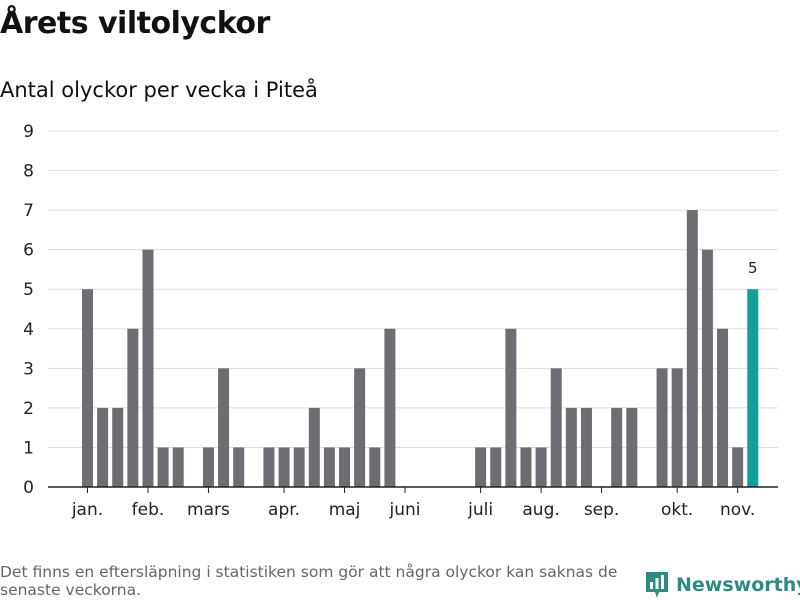 This screenshot has width=800, height=600. I want to click on y-tick-label: 3, so click(28, 369).